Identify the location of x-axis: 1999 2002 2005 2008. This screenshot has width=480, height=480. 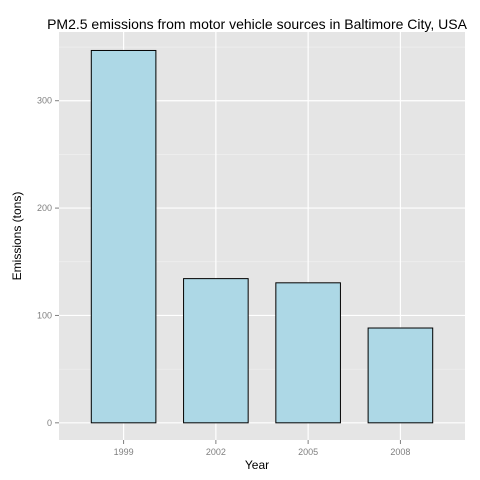
(262, 448).